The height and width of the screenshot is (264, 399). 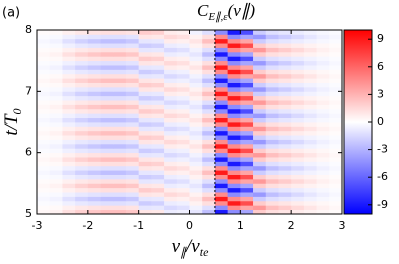 What do you see at coordinates (380, 66) in the screenshot?
I see `colorbar-tick-label: 6` at bounding box center [380, 66].